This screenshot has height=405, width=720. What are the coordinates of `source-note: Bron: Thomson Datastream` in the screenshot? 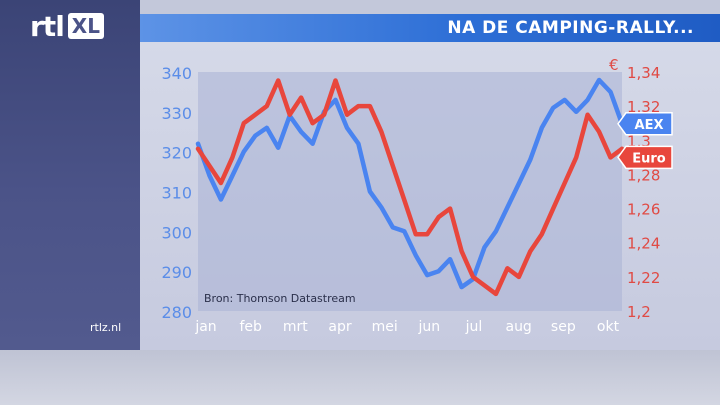 It's located at (280, 298).